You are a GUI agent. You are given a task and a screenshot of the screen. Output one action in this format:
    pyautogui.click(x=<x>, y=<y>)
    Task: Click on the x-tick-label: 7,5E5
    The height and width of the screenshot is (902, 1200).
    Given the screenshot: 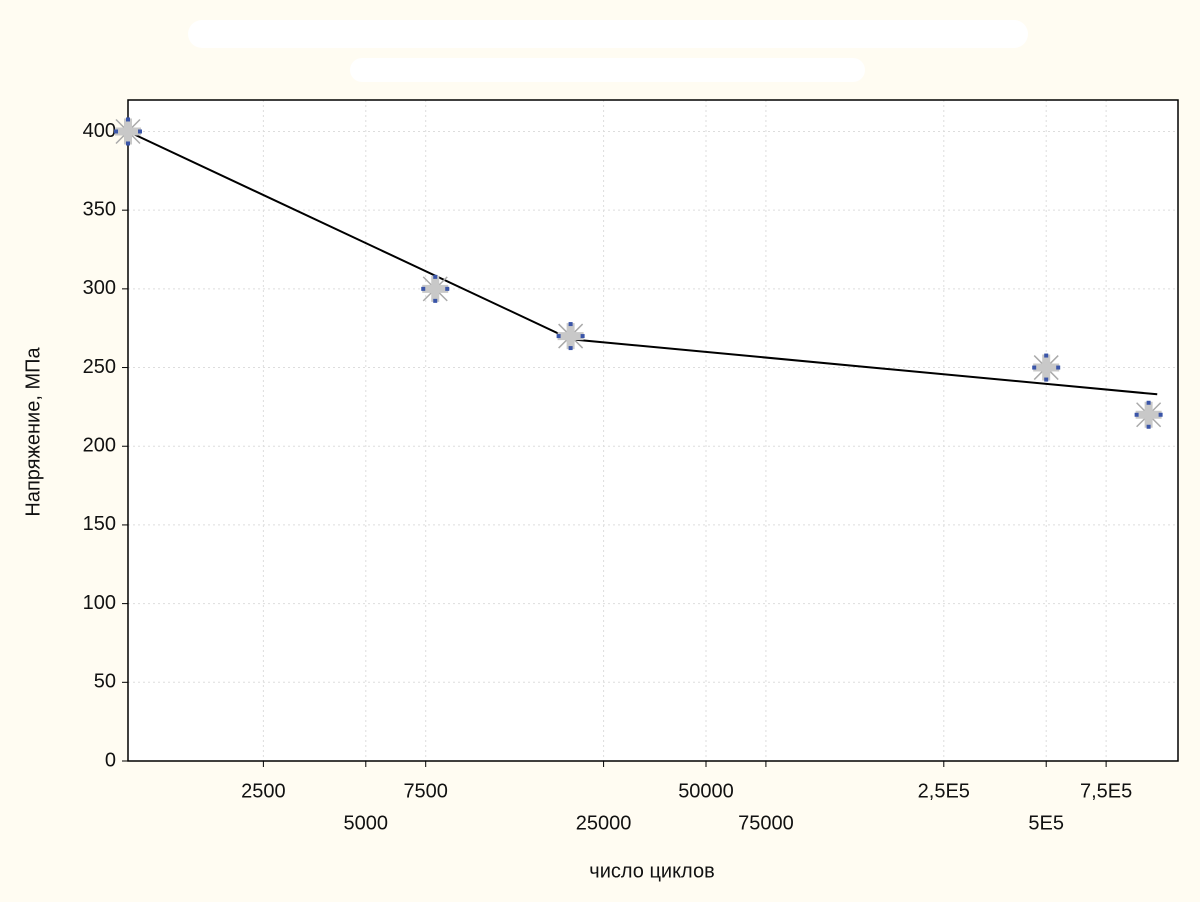 What is the action you would take?
    pyautogui.click(x=1106, y=791)
    